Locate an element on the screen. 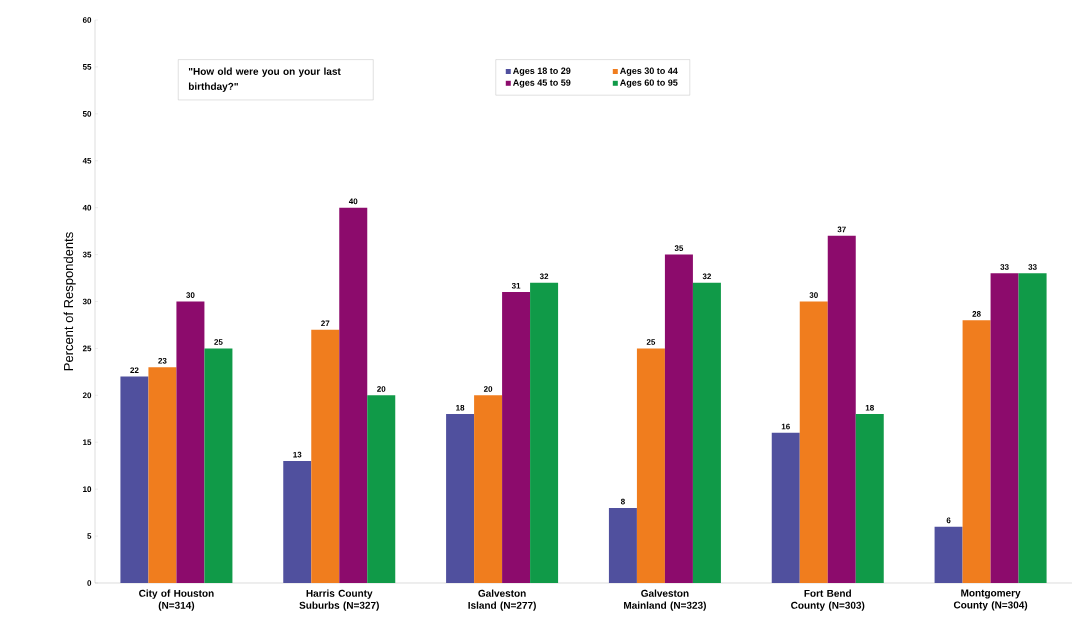 The width and height of the screenshot is (1074, 639). y-tick-label: 15 is located at coordinates (87, 442).